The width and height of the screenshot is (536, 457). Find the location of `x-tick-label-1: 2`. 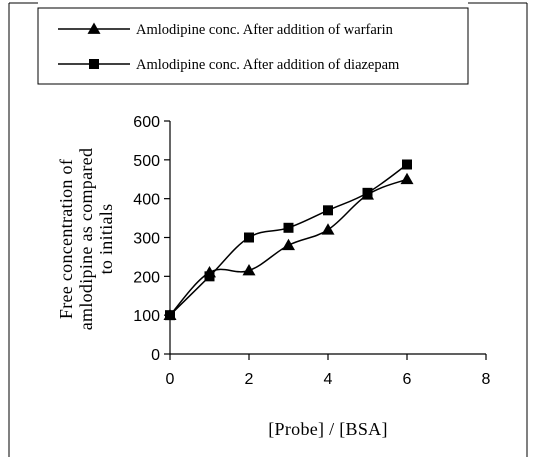

x-tick-label-1: 2 is located at coordinates (249, 379).